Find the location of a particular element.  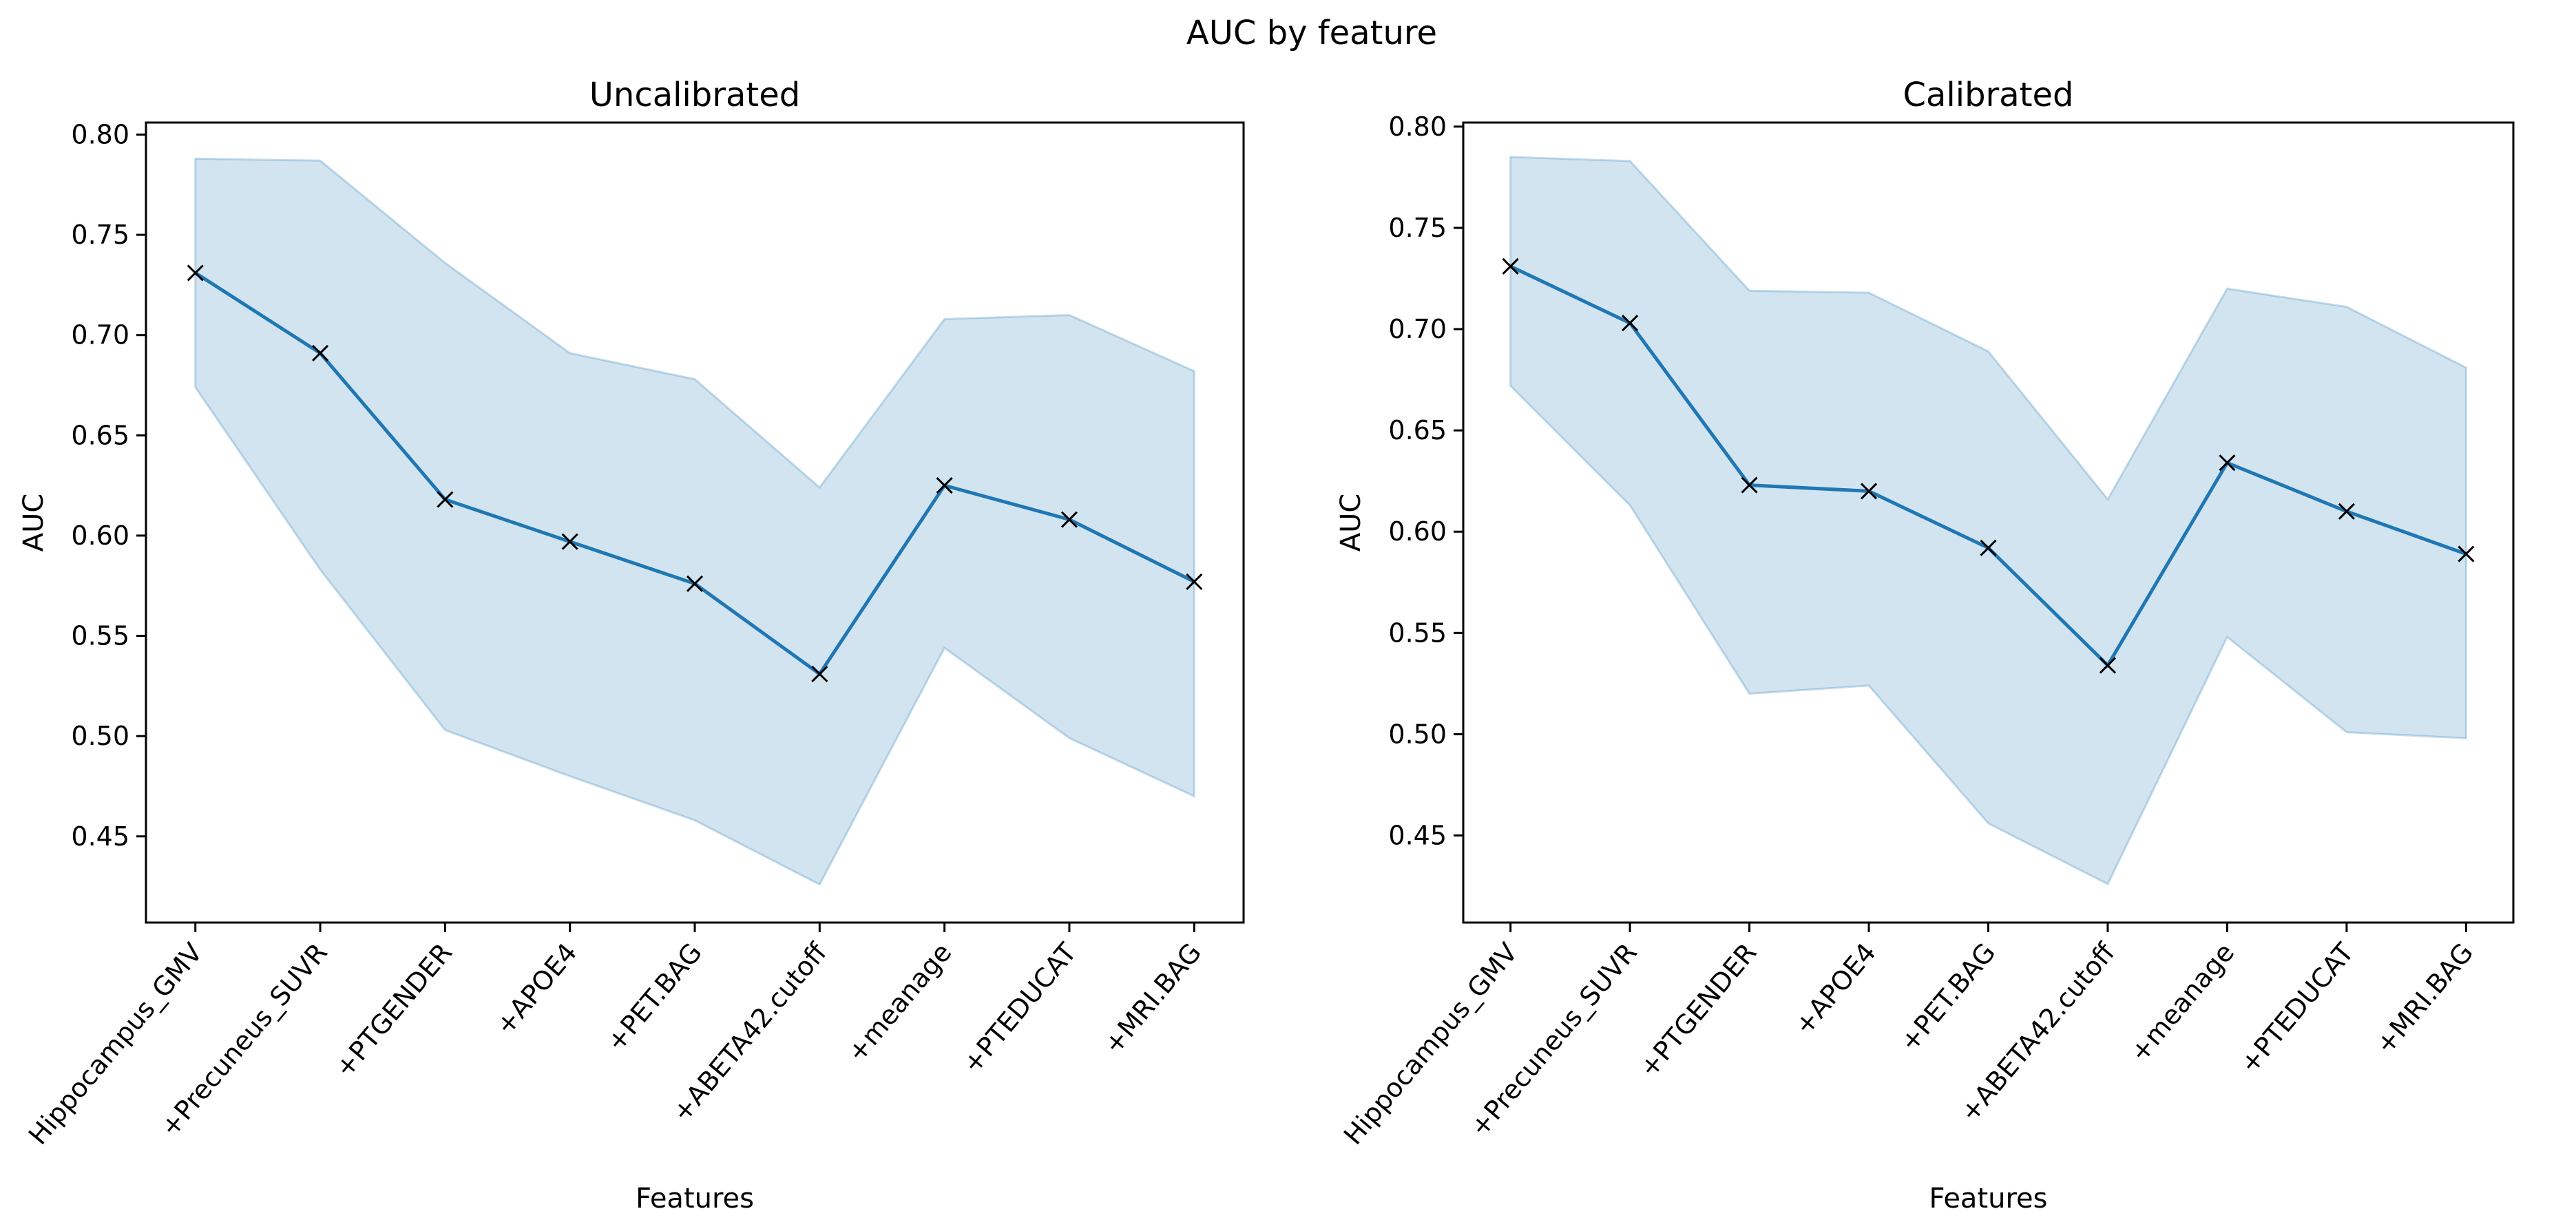

uncalibrated-x-tick-label: +PTGENDER is located at coordinates (394, 1011).